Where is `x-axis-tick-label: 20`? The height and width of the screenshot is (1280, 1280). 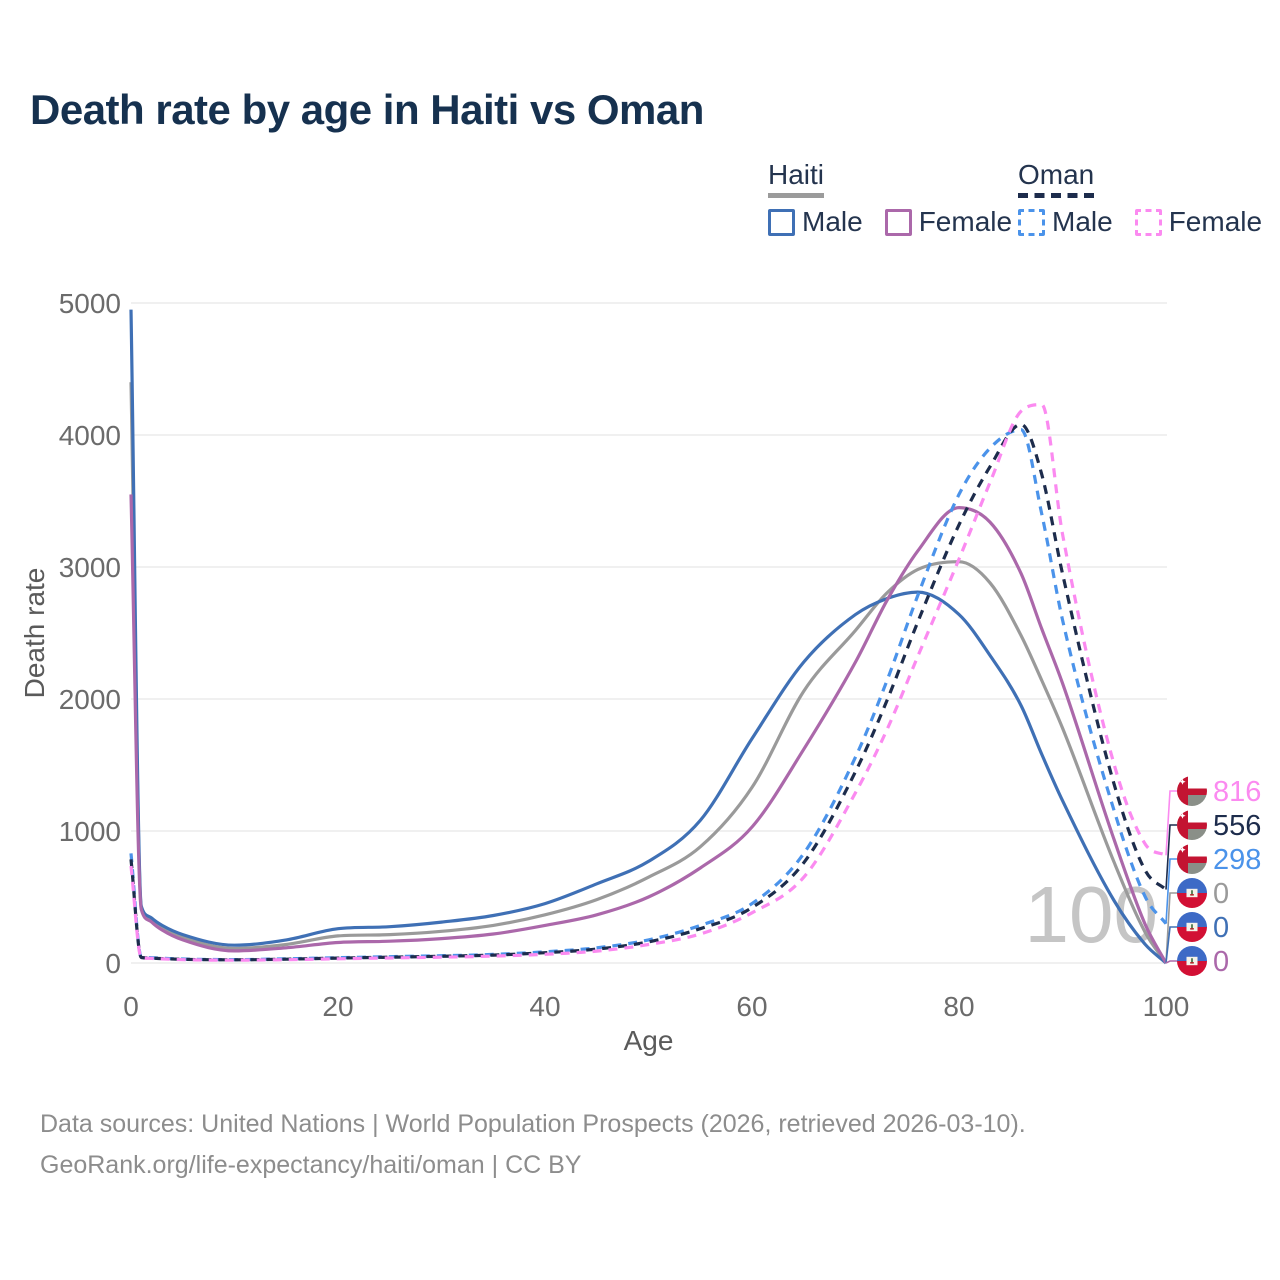 x-axis-tick-label: 20 is located at coordinates (337, 1006).